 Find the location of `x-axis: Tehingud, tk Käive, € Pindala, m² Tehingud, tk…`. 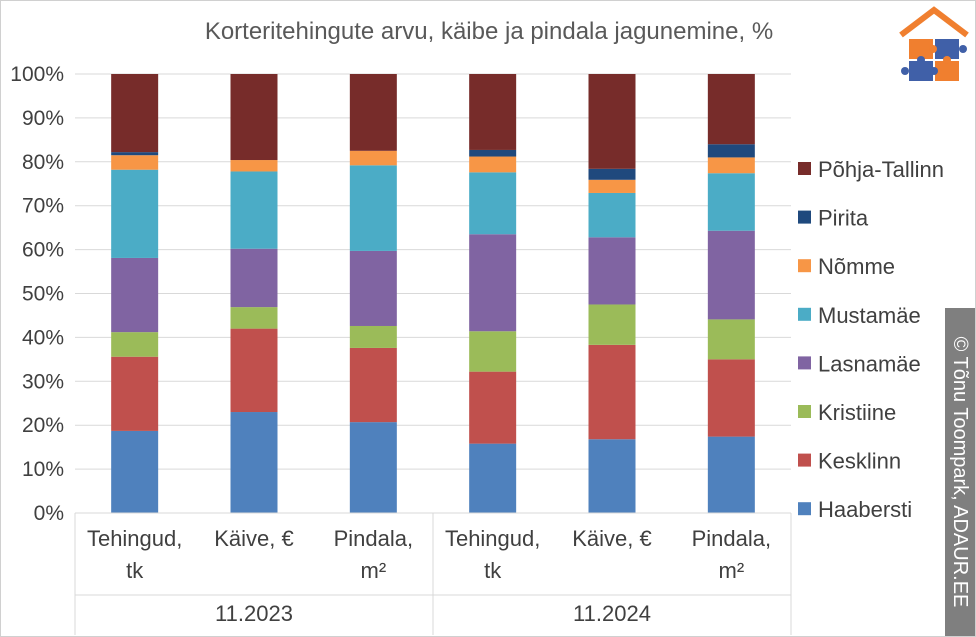

x-axis: Tehingud, tk Käive, € Pindala, m² Tehingud, tk… is located at coordinates (433, 573).